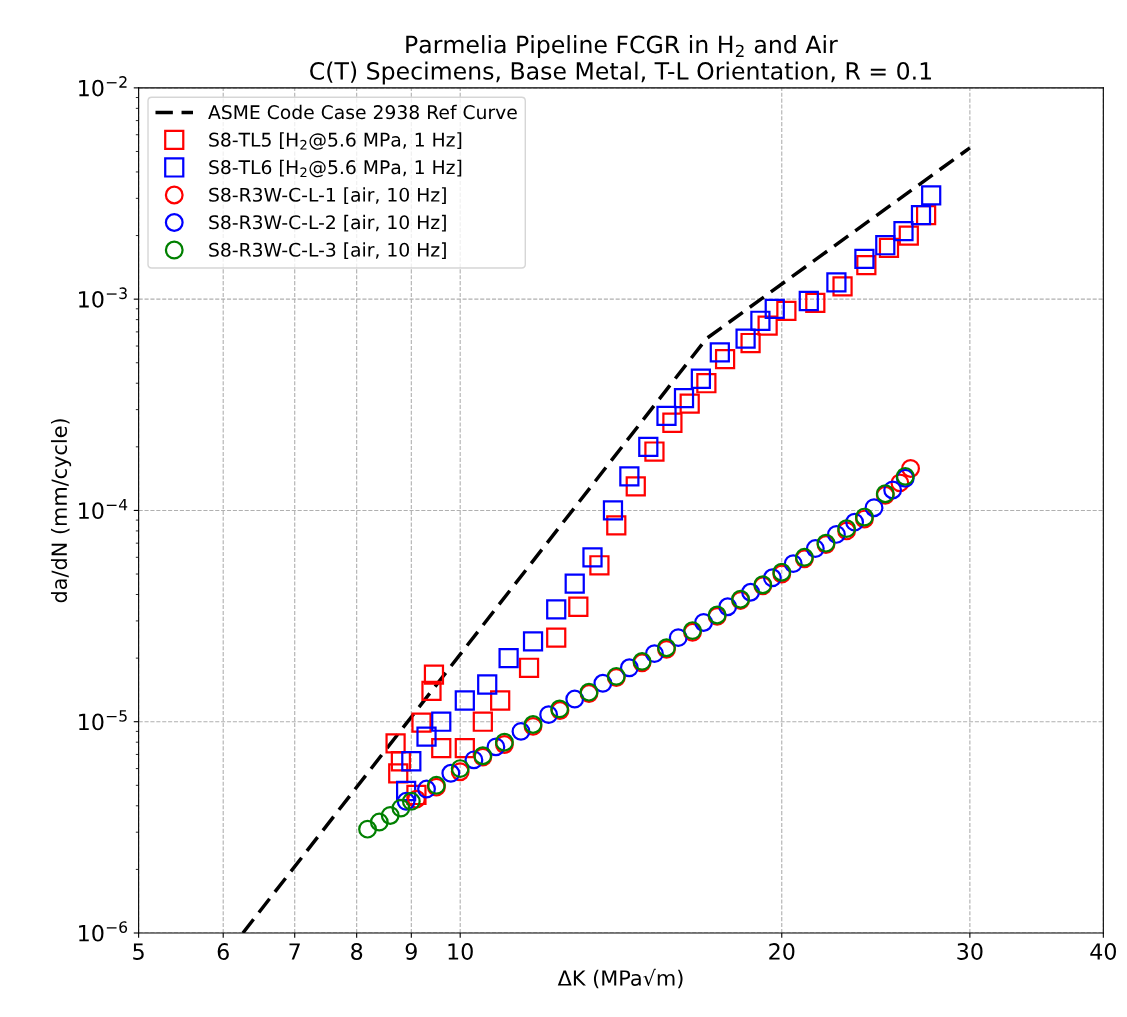 The image size is (1127, 1017). I want to click on x-axis-title: ΔK (MPa√m), so click(620, 978).